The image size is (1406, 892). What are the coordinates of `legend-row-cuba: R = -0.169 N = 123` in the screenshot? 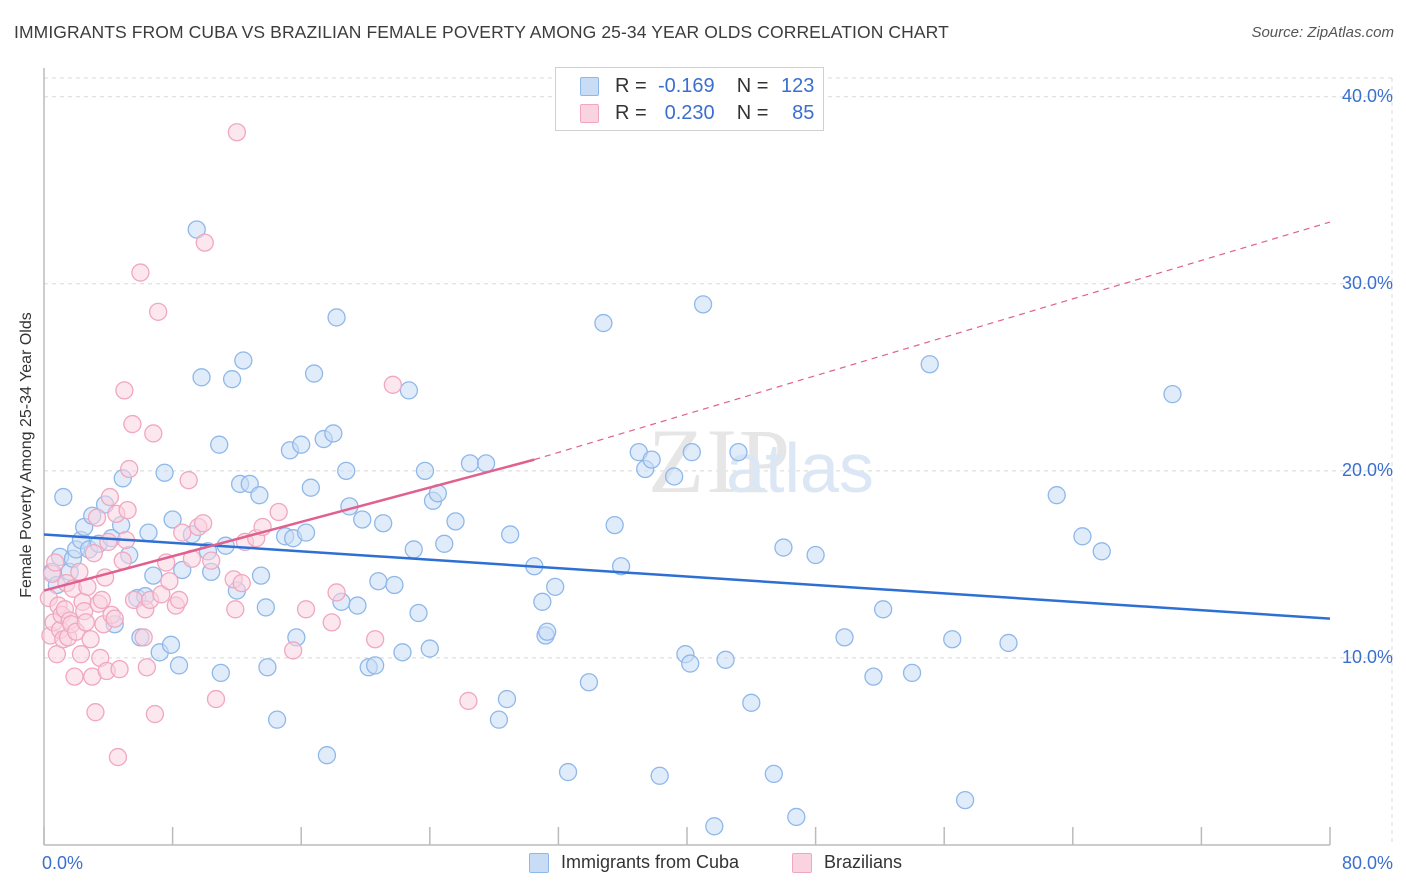 It's located at (697, 86).